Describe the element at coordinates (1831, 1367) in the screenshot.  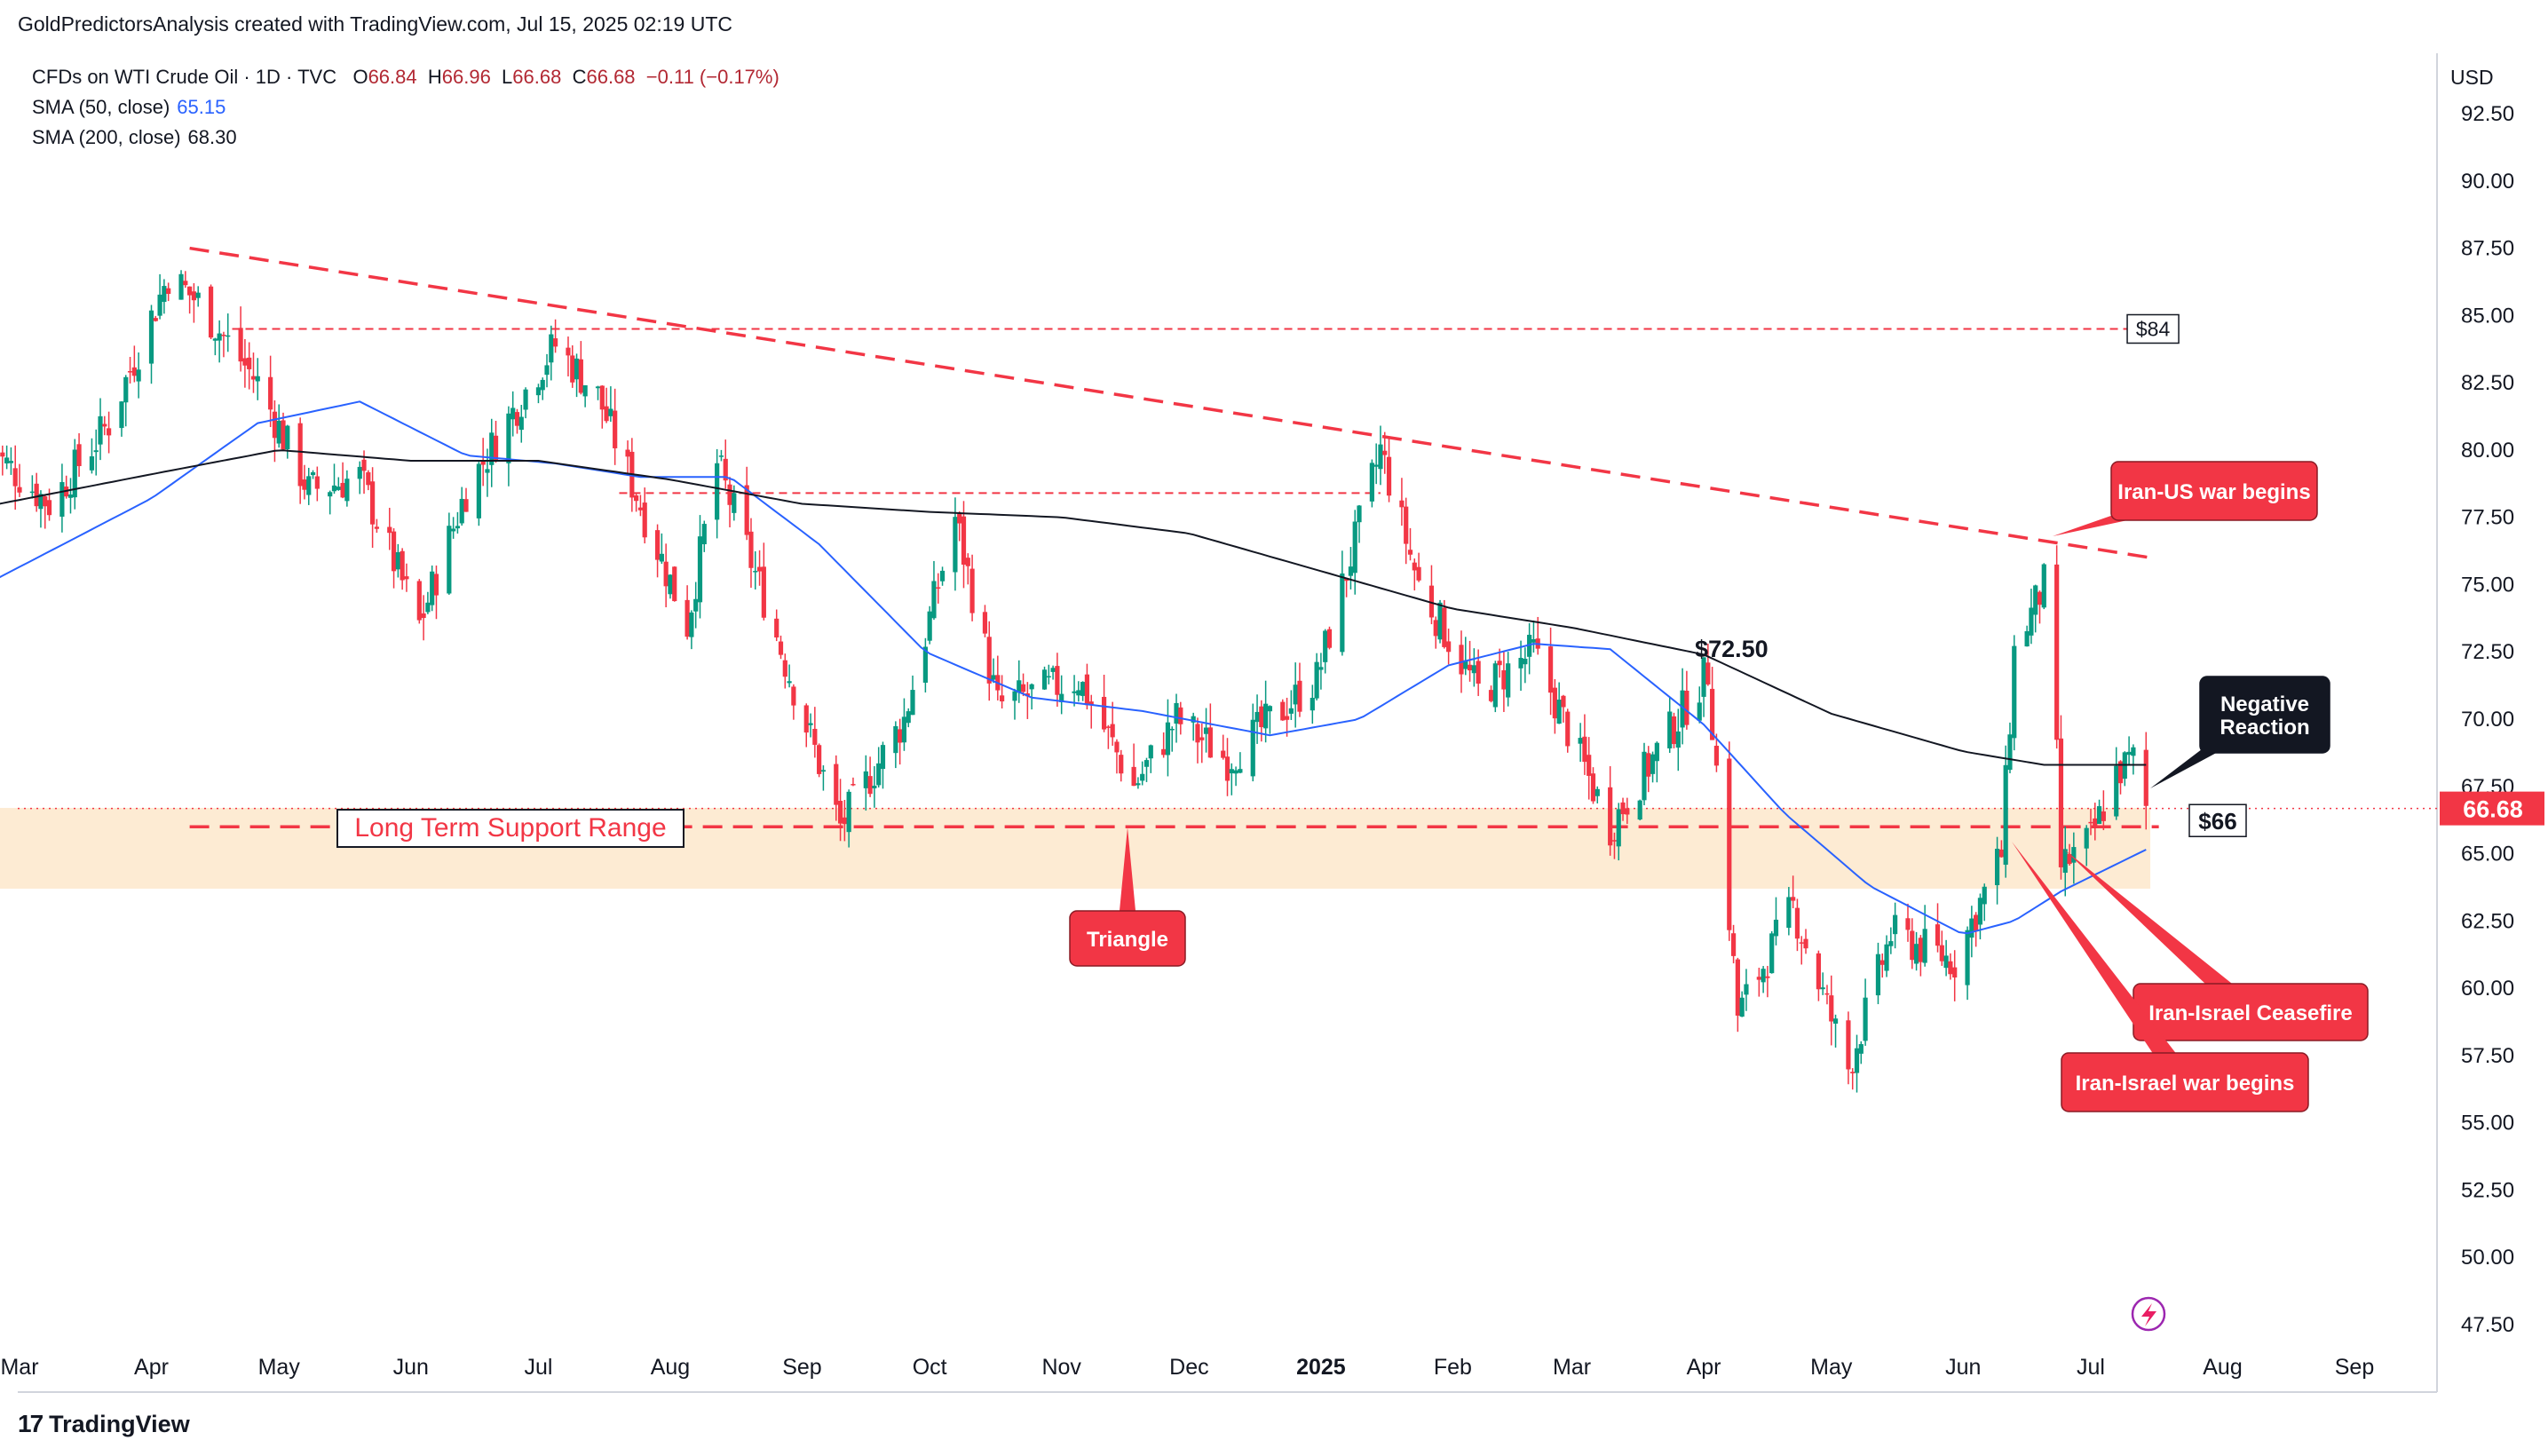
I see `x-tick-label: May` at that location.